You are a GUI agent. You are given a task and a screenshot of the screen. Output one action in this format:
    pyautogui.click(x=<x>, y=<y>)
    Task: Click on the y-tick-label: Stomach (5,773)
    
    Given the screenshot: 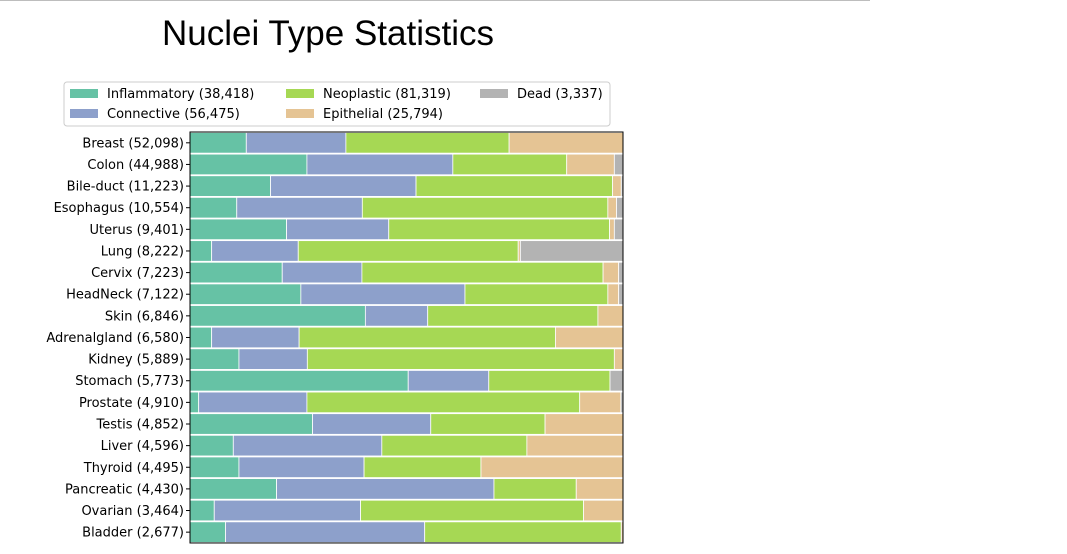 What is the action you would take?
    pyautogui.click(x=129, y=381)
    